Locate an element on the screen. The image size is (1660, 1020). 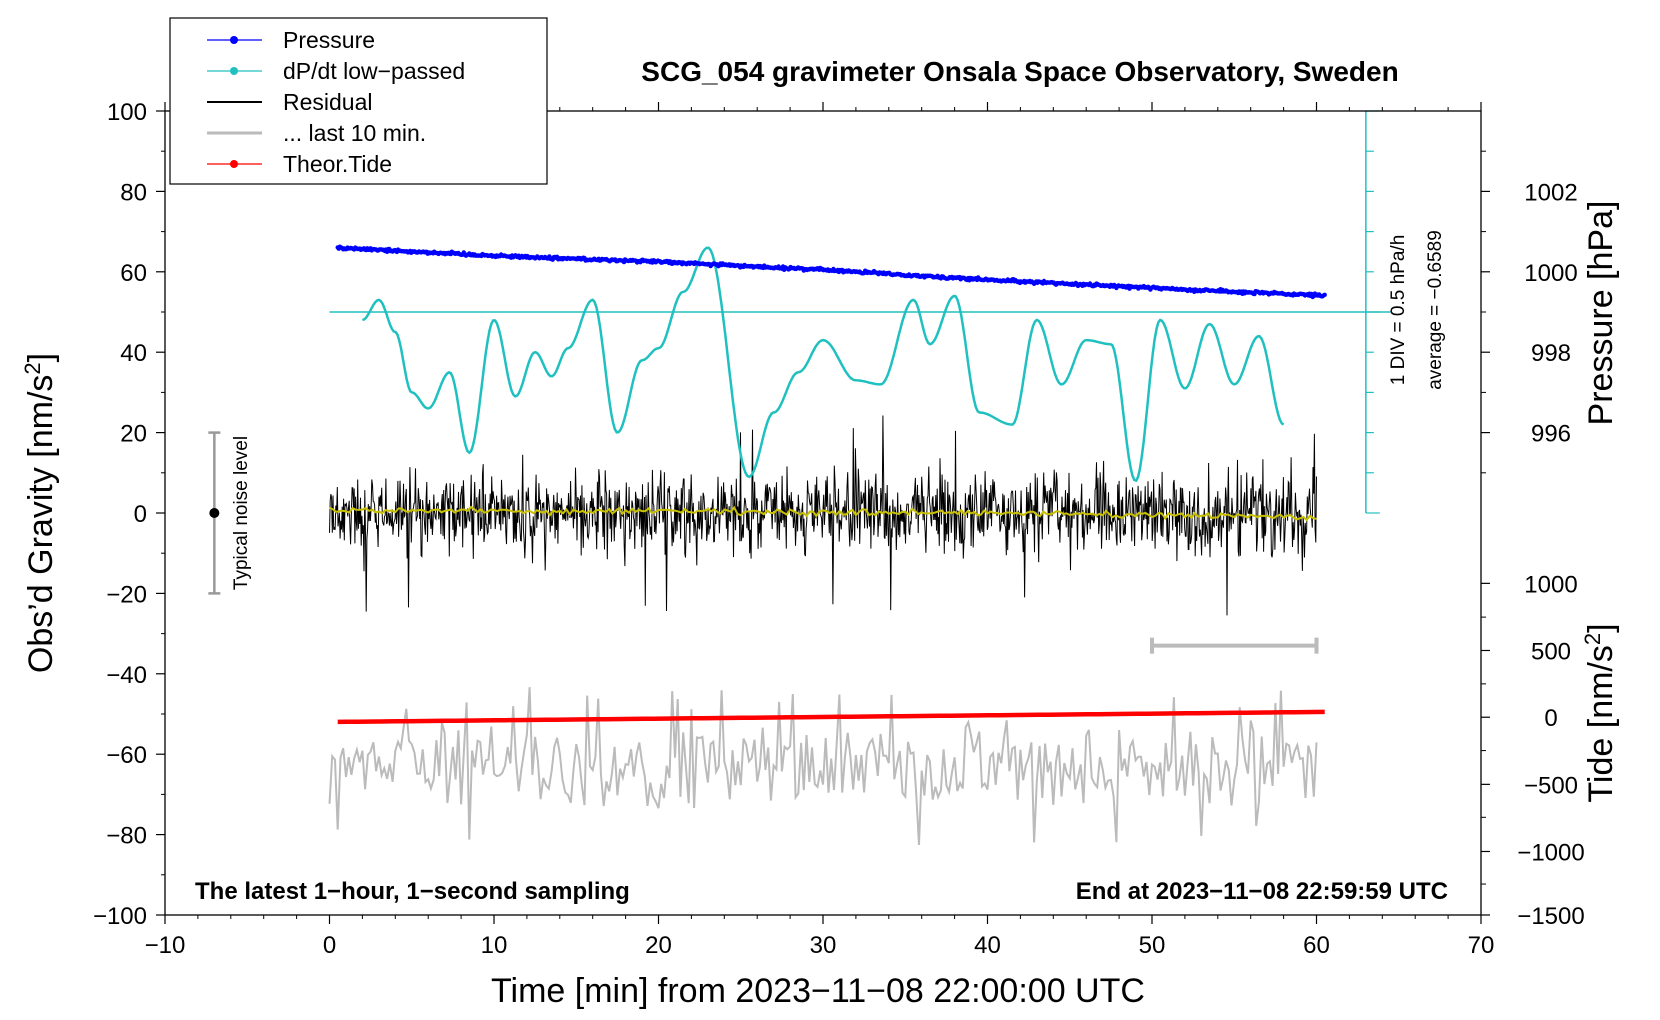
tide-axis-label: Tide [nm/s2] is located at coordinates (1600, 712).